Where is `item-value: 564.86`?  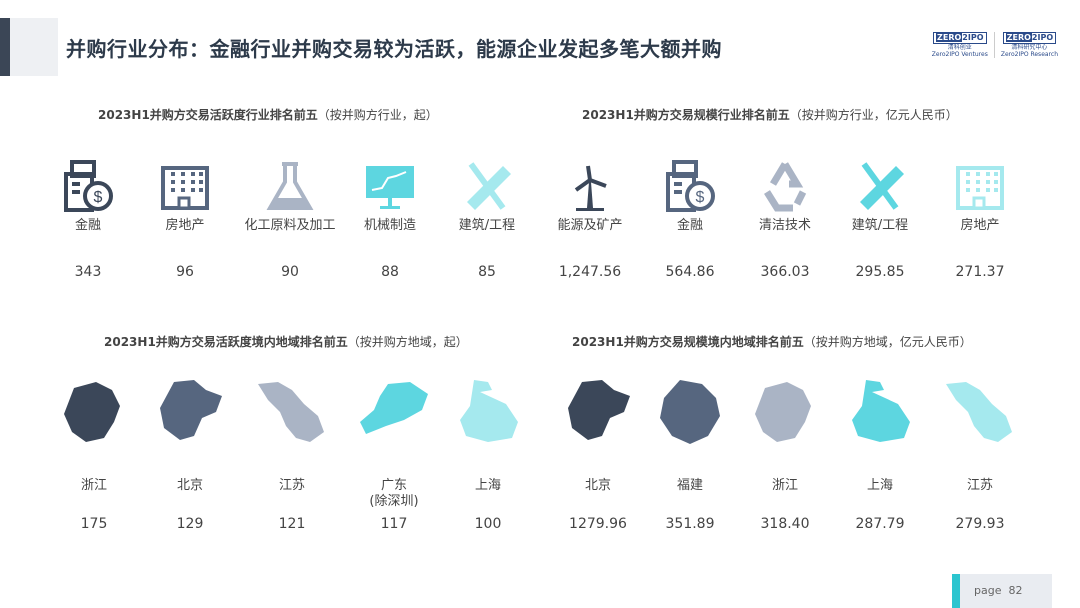
item-value: 564.86 is located at coordinates (690, 272).